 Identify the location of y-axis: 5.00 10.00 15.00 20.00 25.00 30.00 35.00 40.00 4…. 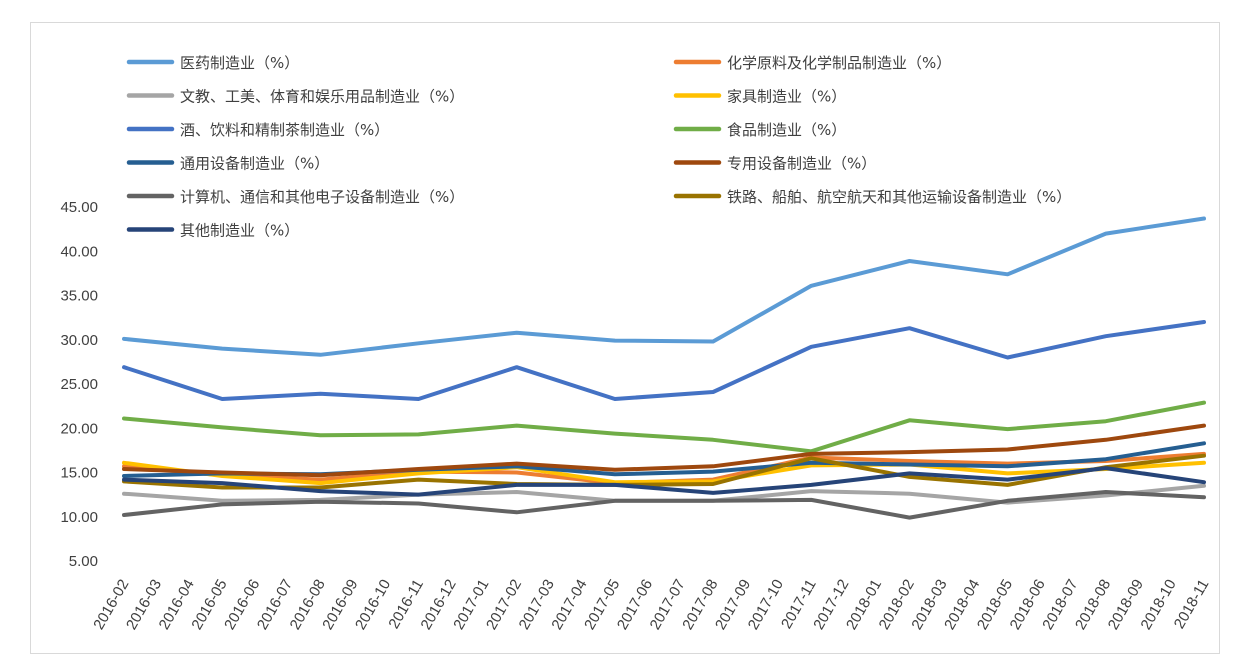
(79, 384).